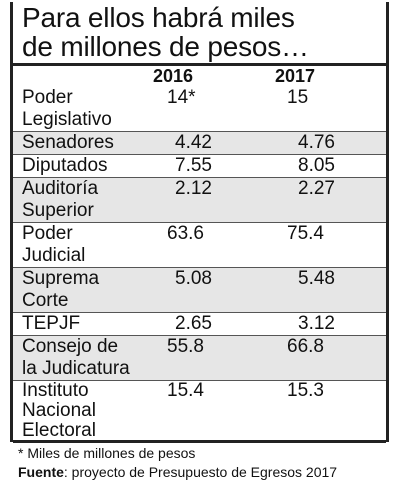 The image size is (405, 500). I want to click on table-bottom-divider, so click(199, 441).